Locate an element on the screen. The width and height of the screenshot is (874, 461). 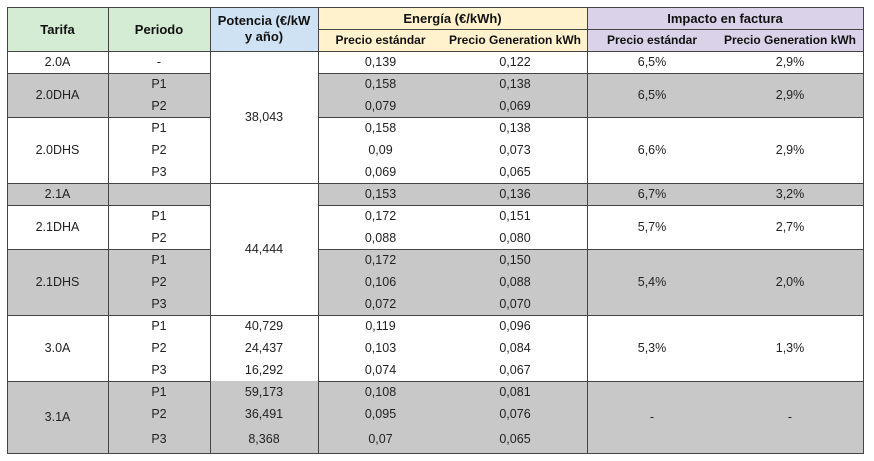
energia-precio-generation-cell: 0,150 is located at coordinates (515, 260).